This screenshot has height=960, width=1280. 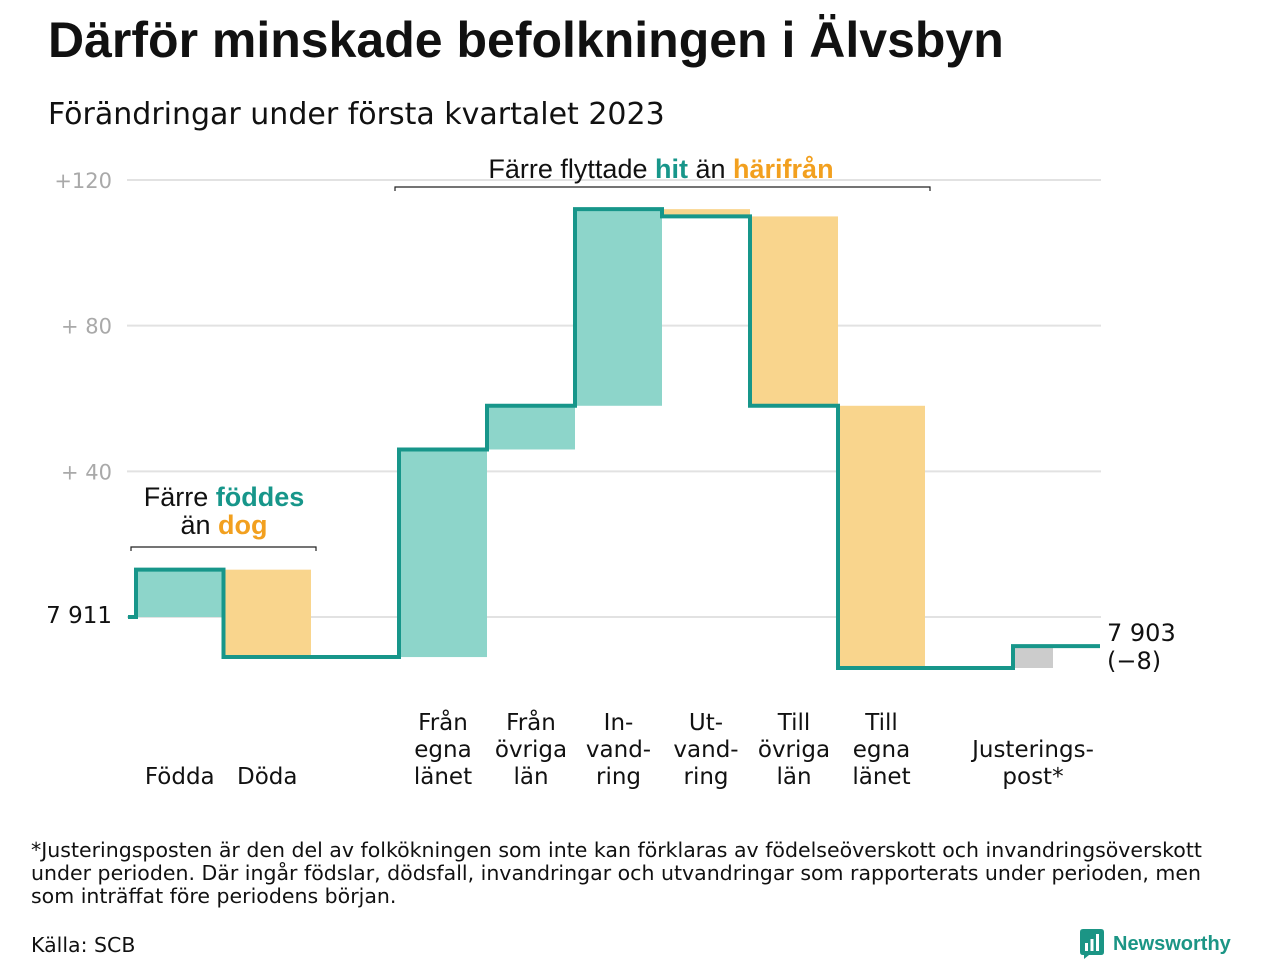 I want to click on category-label: In-, so click(x=619, y=723).